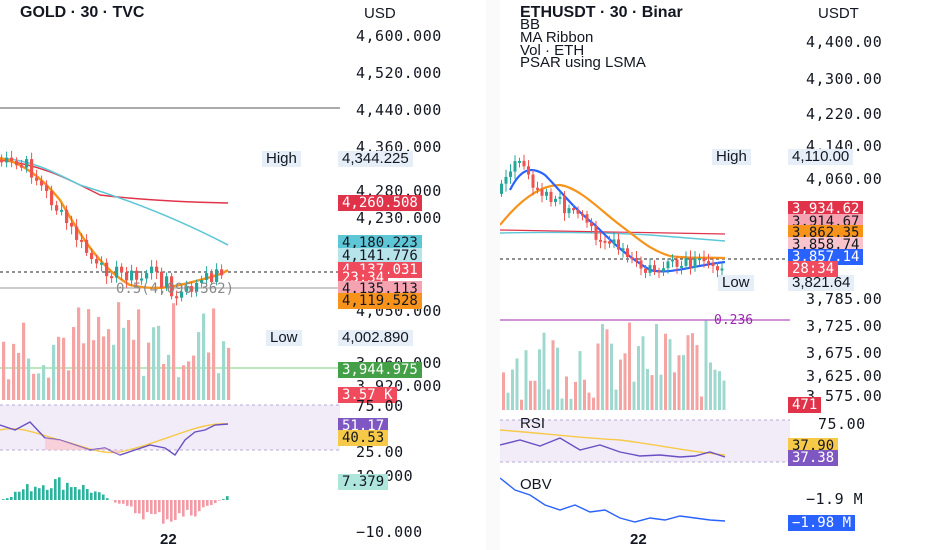 This screenshot has width=932, height=550. What do you see at coordinates (613, 442) in the screenshot?
I see `eth-rsi-ma` at bounding box center [613, 442].